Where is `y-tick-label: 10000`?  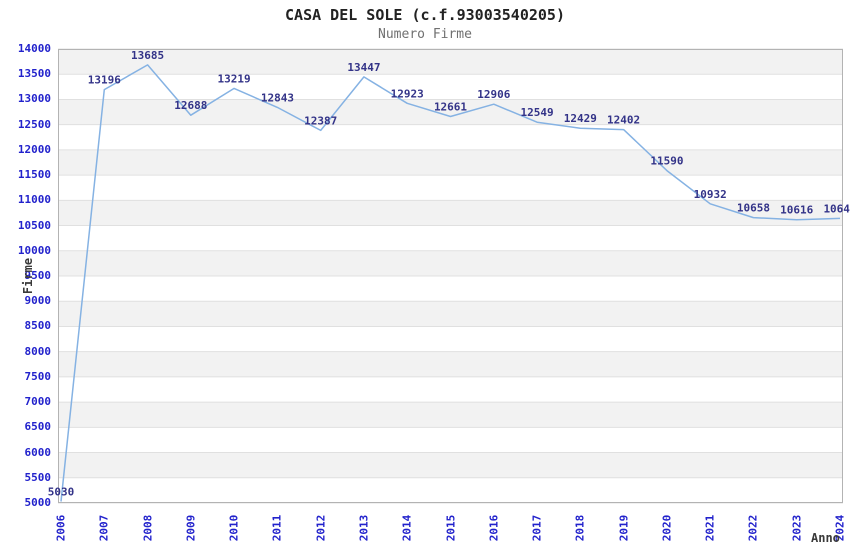 y-tick-label: 10000 is located at coordinates (34, 250).